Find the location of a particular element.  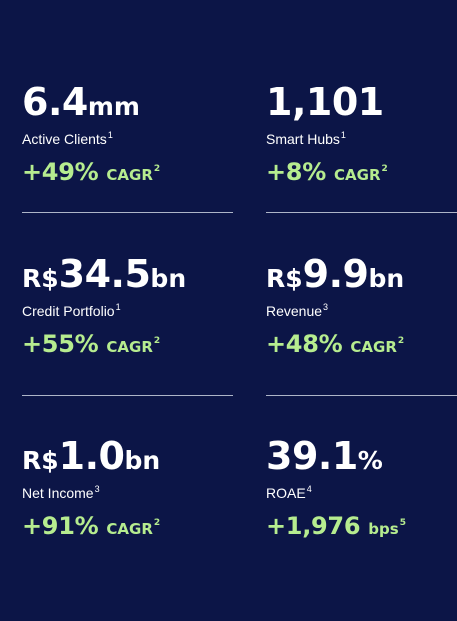

metric-growth: +91% CAGR2 is located at coordinates (91, 526).